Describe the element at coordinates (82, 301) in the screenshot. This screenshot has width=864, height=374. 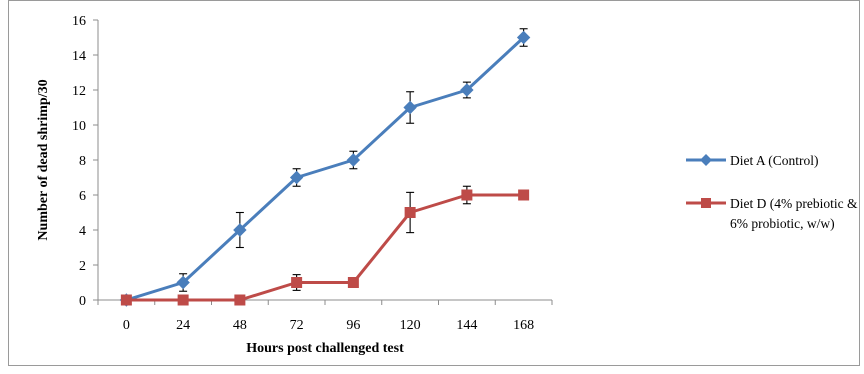
I see `y-tick-label: 0` at that location.